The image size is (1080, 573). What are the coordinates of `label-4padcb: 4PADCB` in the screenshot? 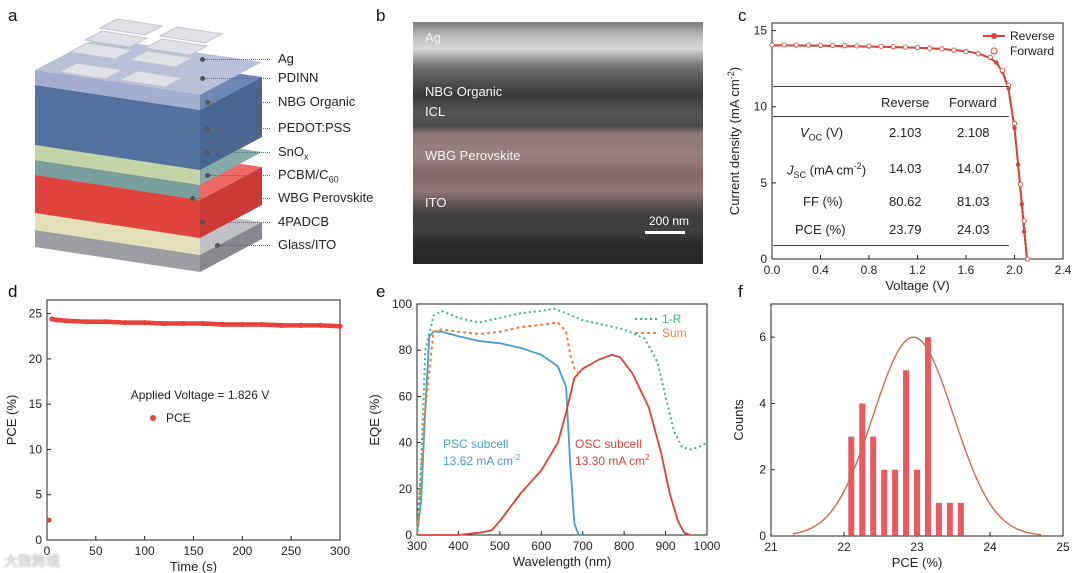 It's located at (304, 221).